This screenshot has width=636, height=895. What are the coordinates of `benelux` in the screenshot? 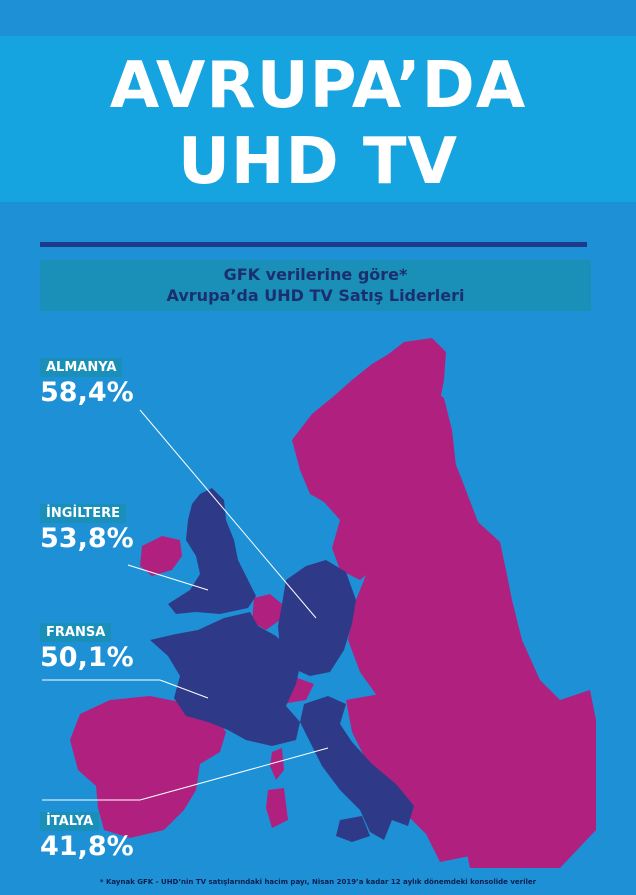 It's located at (267, 612).